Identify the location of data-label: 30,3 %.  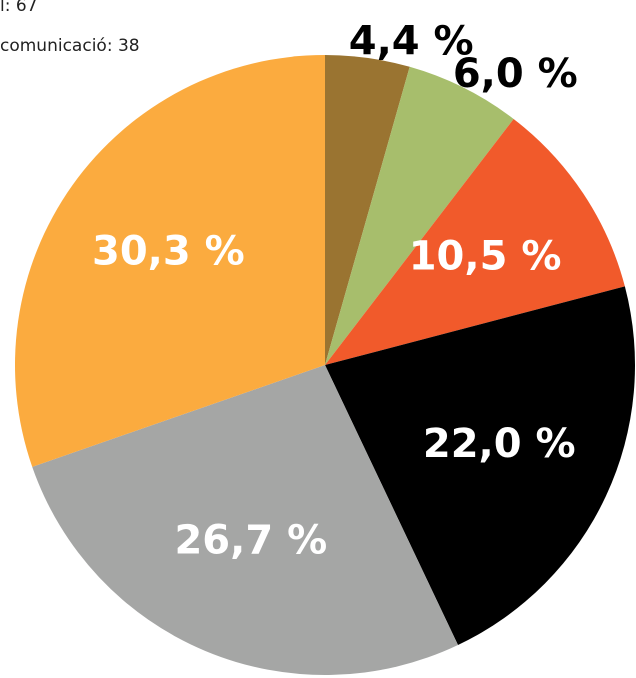
(168, 252).